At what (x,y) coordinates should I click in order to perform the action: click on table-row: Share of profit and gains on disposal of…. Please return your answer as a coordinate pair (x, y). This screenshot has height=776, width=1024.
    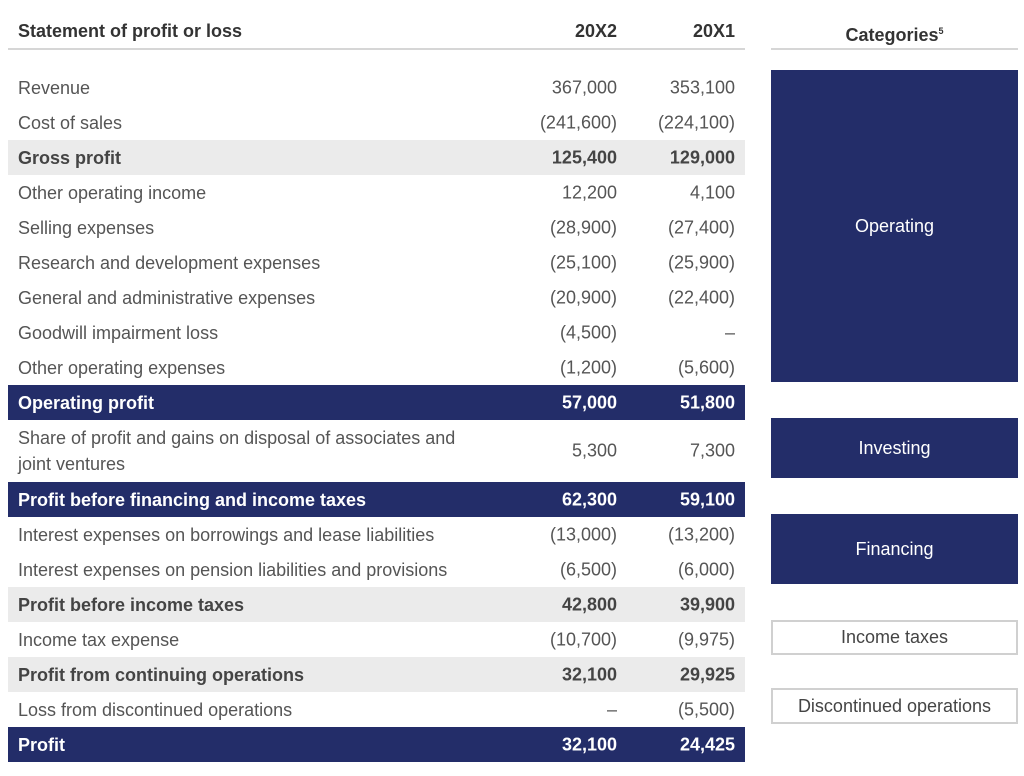
    Looking at the image, I should click on (376, 451).